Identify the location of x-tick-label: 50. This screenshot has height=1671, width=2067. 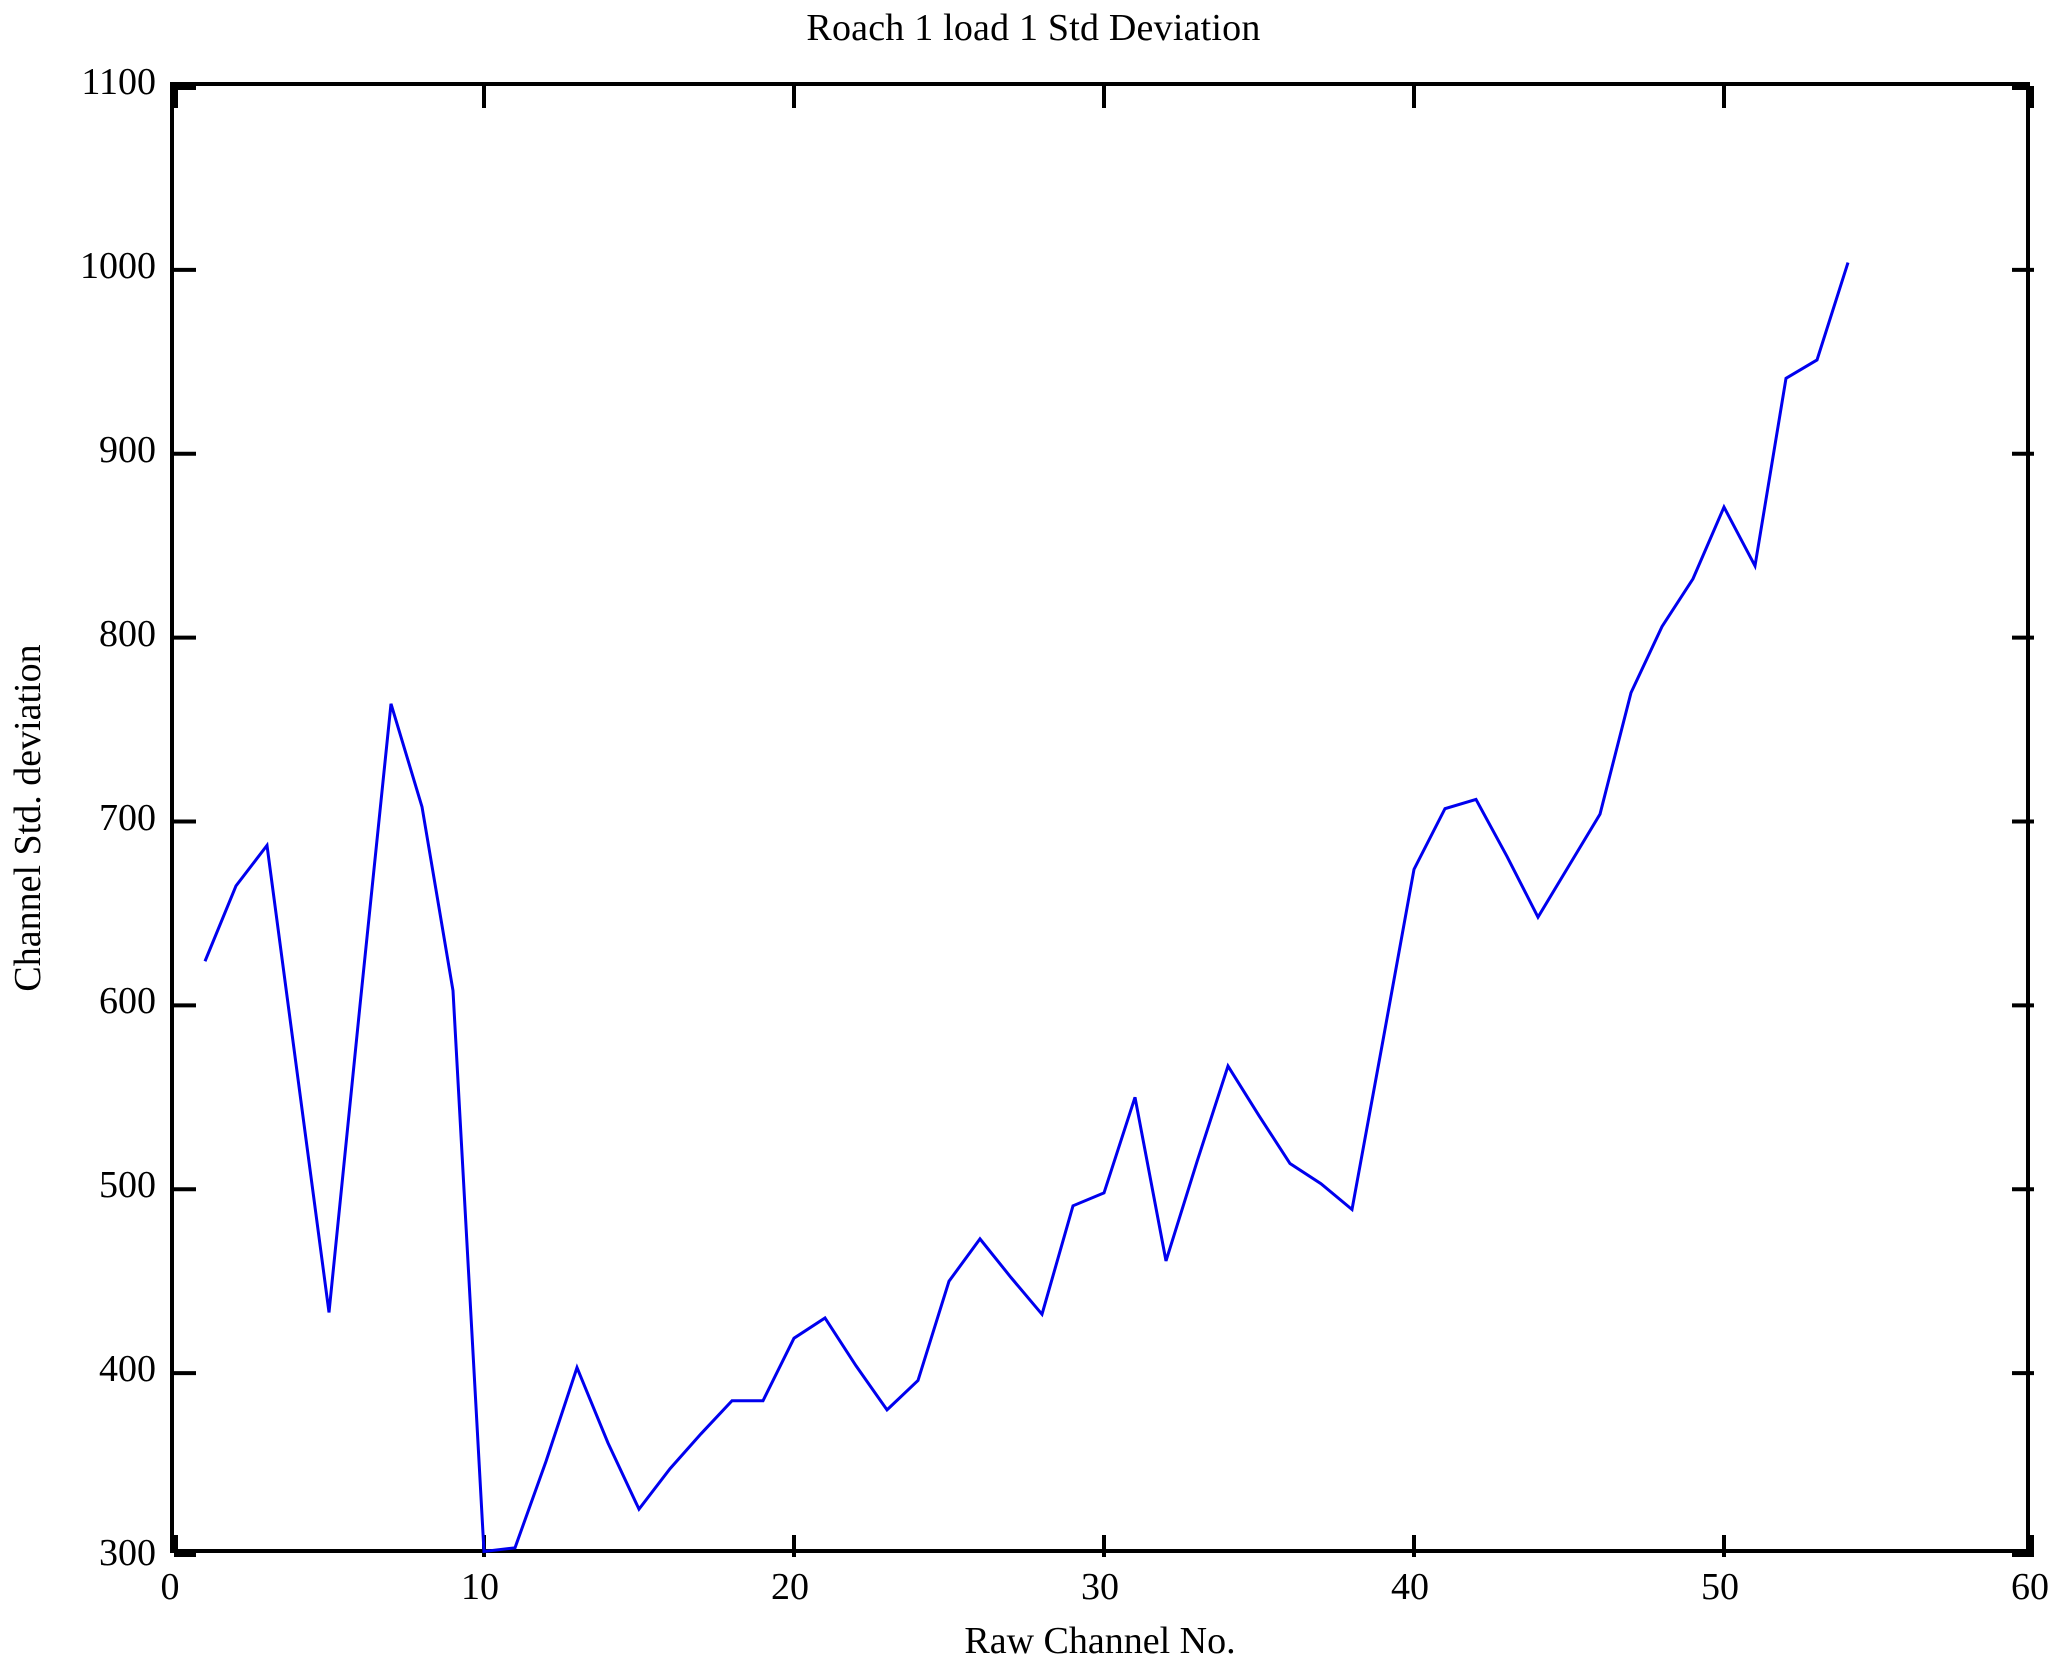
(1720, 1587).